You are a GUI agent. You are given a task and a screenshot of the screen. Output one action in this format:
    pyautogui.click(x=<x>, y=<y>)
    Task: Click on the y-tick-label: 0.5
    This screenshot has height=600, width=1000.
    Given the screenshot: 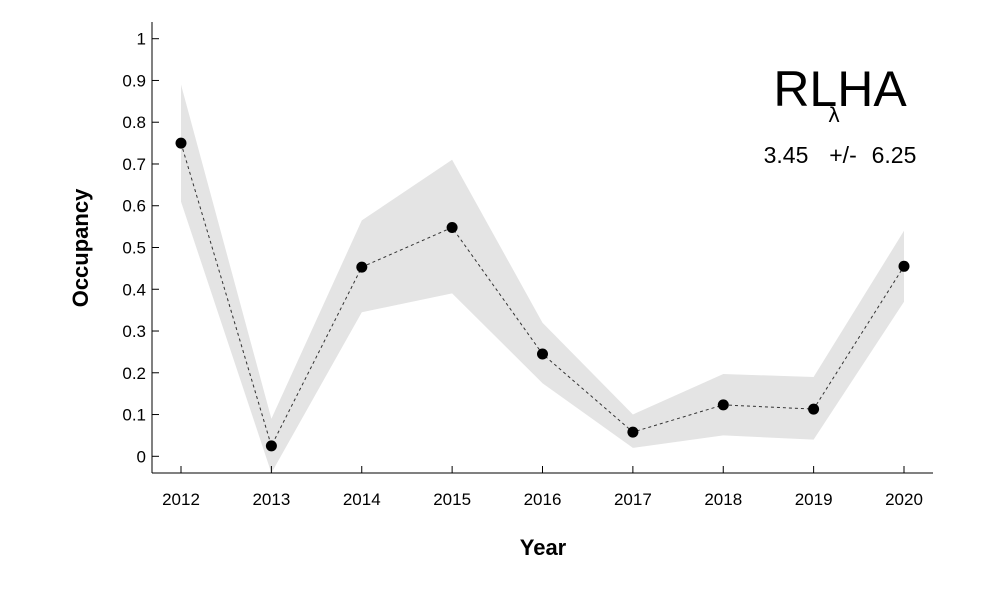 What is the action you would take?
    pyautogui.click(x=134, y=248)
    